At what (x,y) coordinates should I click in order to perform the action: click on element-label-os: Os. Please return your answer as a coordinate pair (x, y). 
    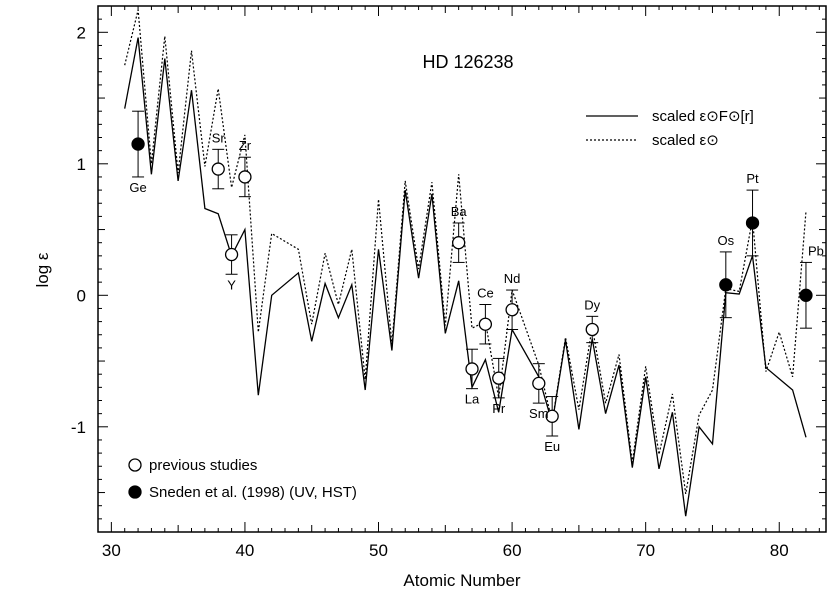
    Looking at the image, I should click on (726, 240).